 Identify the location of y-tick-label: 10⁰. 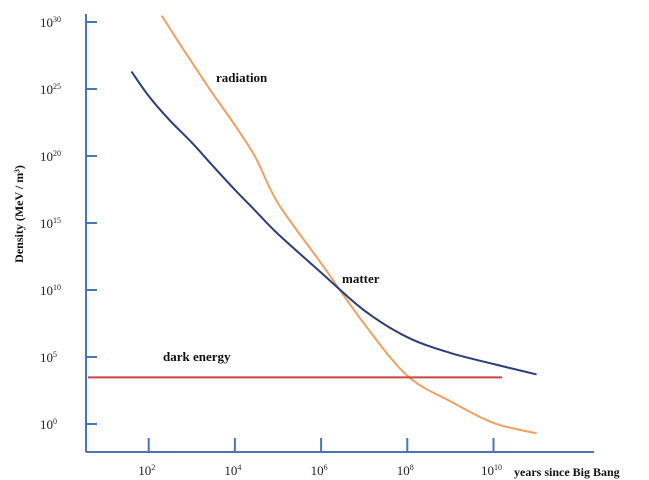
(48, 424).